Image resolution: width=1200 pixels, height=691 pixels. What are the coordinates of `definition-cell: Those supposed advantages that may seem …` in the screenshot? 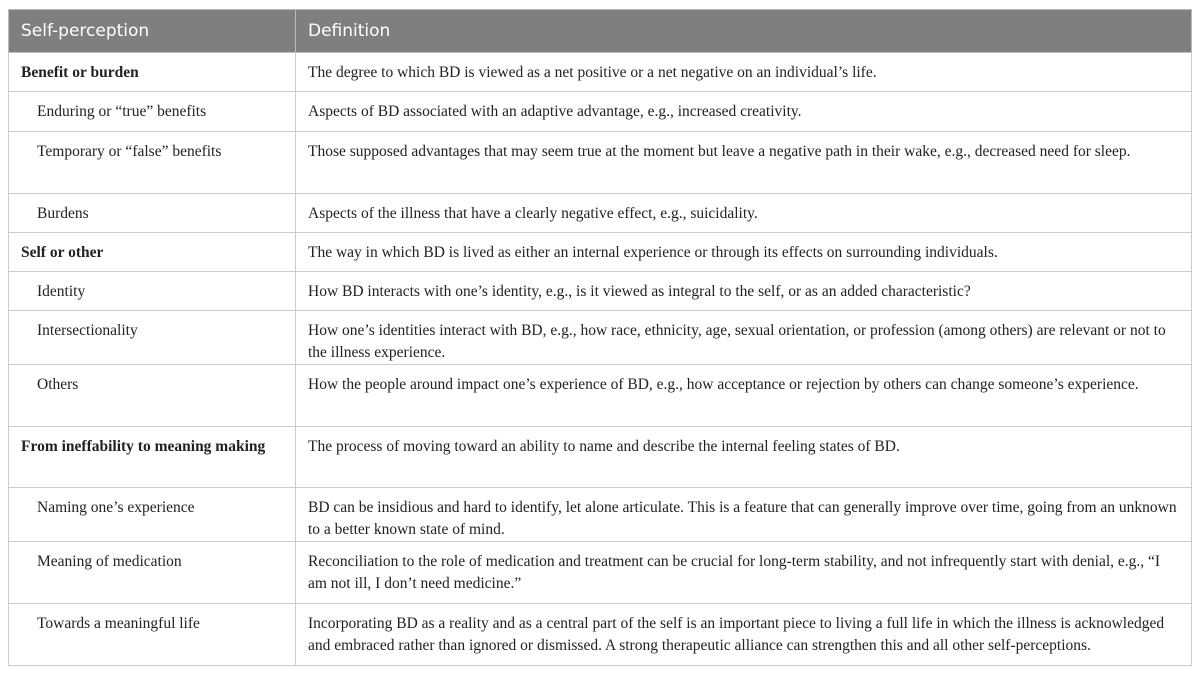 It's located at (743, 162).